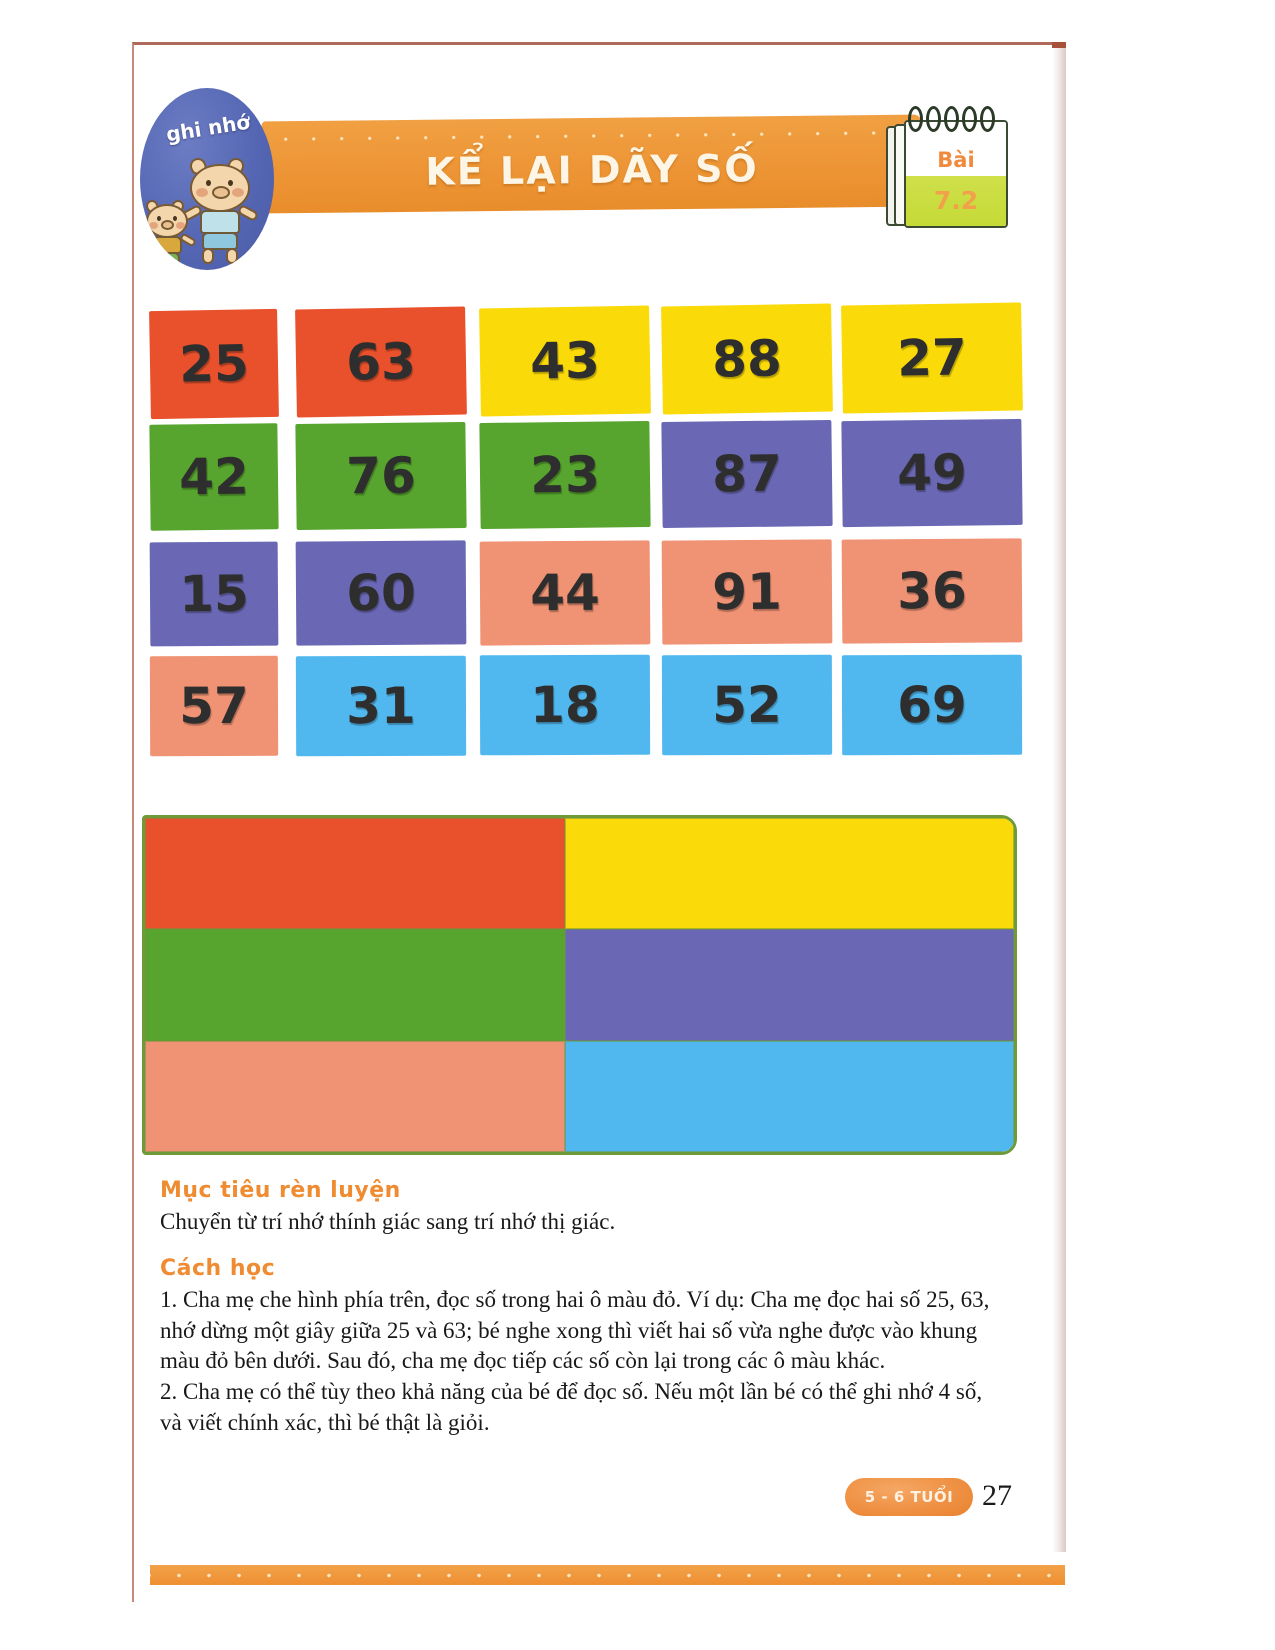 Image resolution: width=1275 pixels, height=1650 pixels. What do you see at coordinates (747, 592) in the screenshot?
I see `number-tile: 91` at bounding box center [747, 592].